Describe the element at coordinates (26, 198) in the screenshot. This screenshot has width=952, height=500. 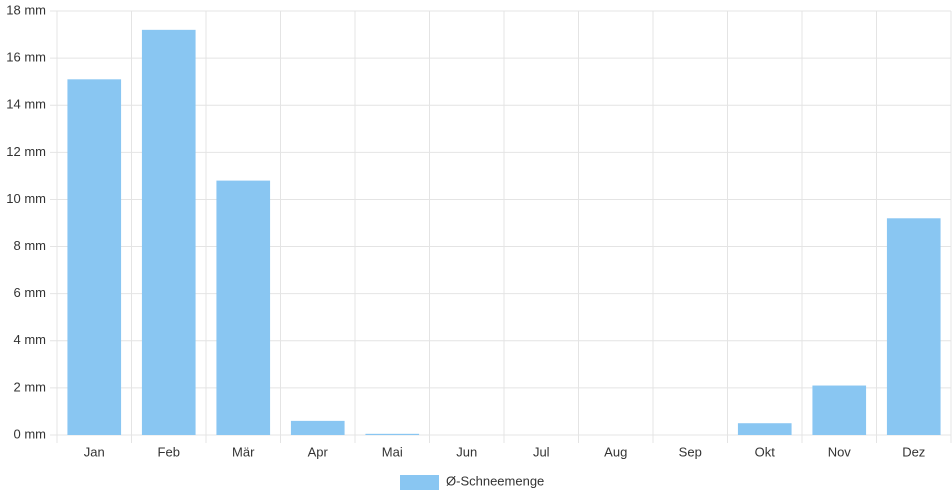
I see `y-tick-label: 10 mm` at that location.